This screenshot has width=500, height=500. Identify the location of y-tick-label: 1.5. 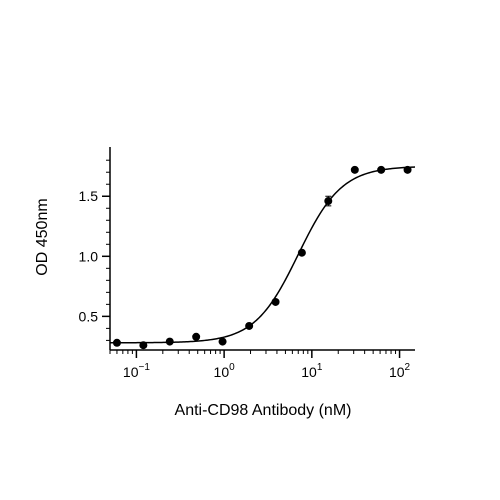
(89, 196).